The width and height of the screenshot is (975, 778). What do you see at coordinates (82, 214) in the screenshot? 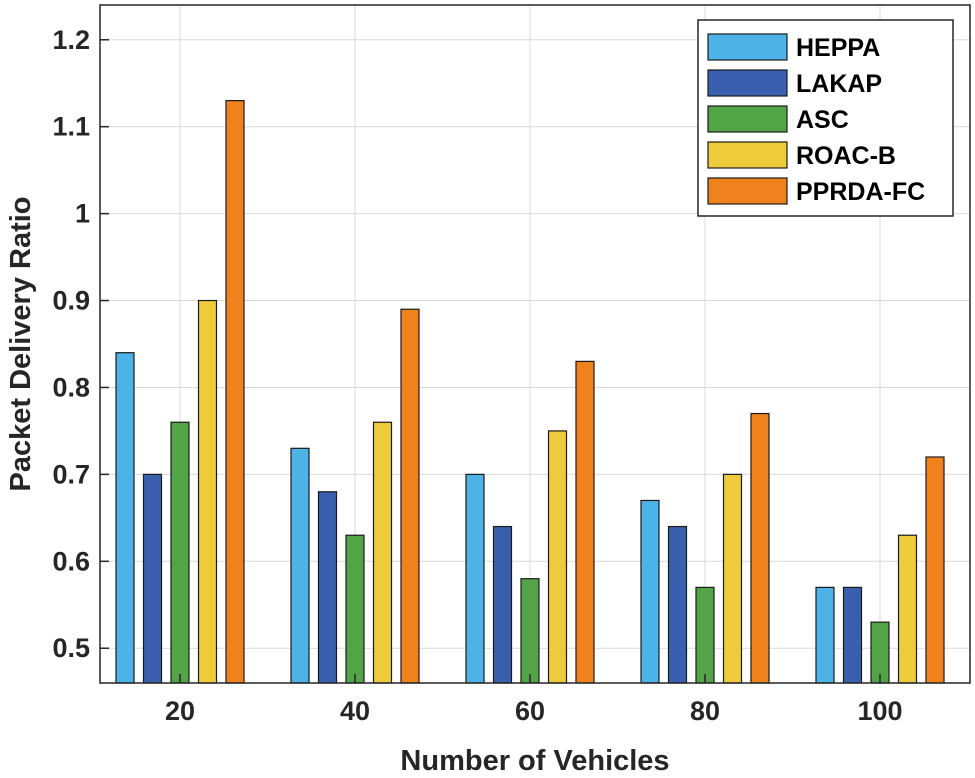
I see `y-tick-label: 1` at bounding box center [82, 214].